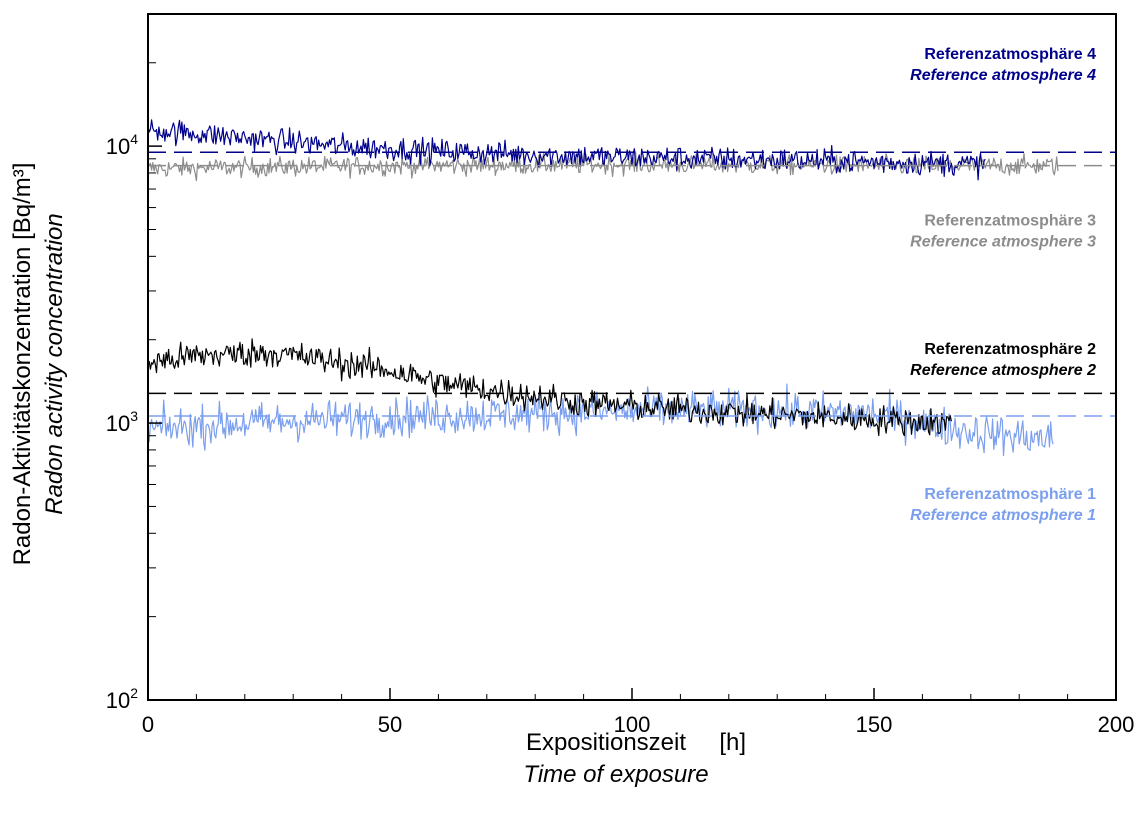  What do you see at coordinates (632, 724) in the screenshot?
I see `x-tick-label: 100` at bounding box center [632, 724].